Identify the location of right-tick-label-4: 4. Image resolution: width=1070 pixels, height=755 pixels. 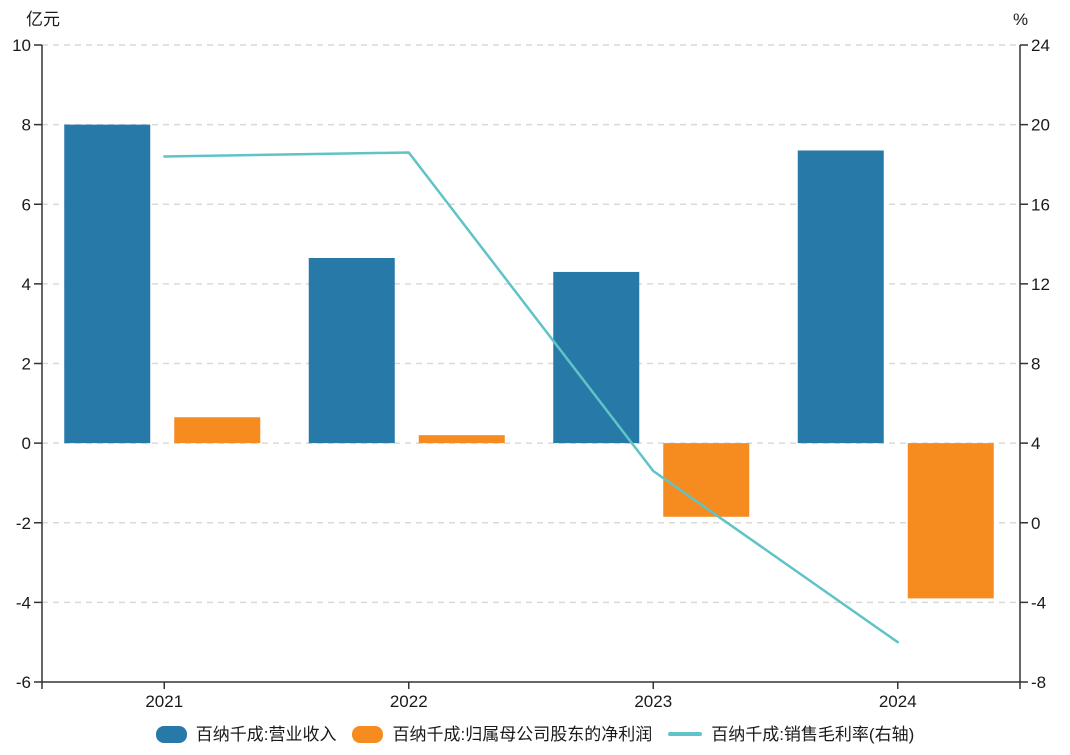
(1035, 443).